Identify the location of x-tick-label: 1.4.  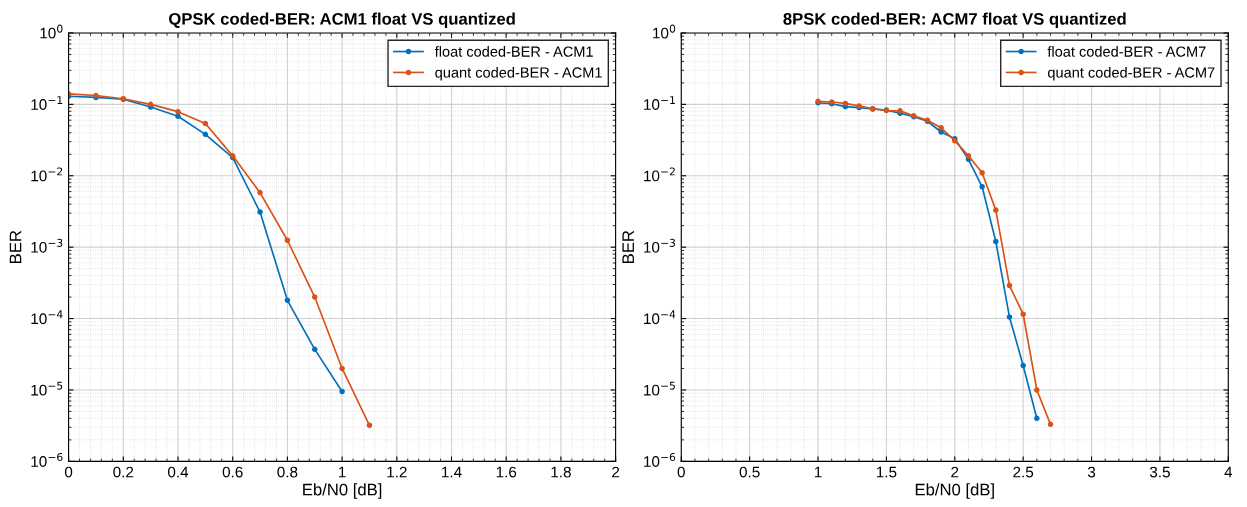
(452, 472).